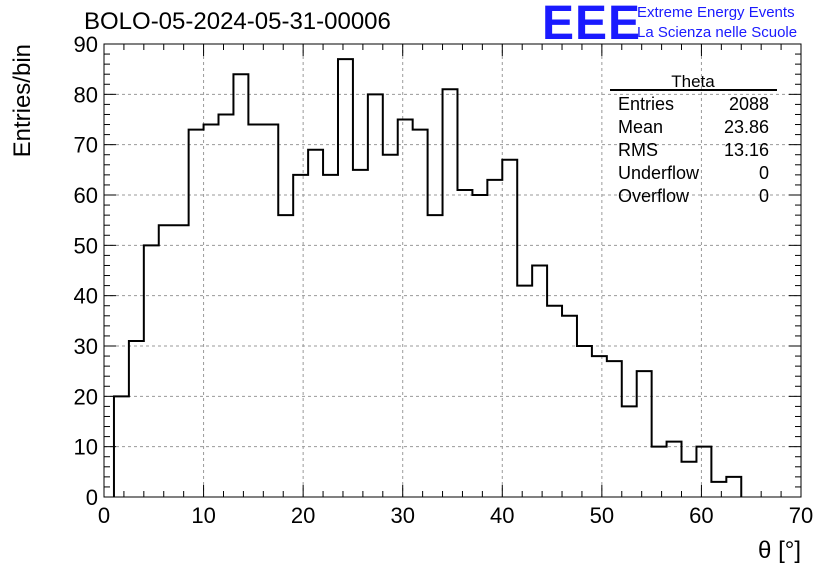 The image size is (836, 572). What do you see at coordinates (749, 104) in the screenshot?
I see `stats-row-value: 2088` at bounding box center [749, 104].